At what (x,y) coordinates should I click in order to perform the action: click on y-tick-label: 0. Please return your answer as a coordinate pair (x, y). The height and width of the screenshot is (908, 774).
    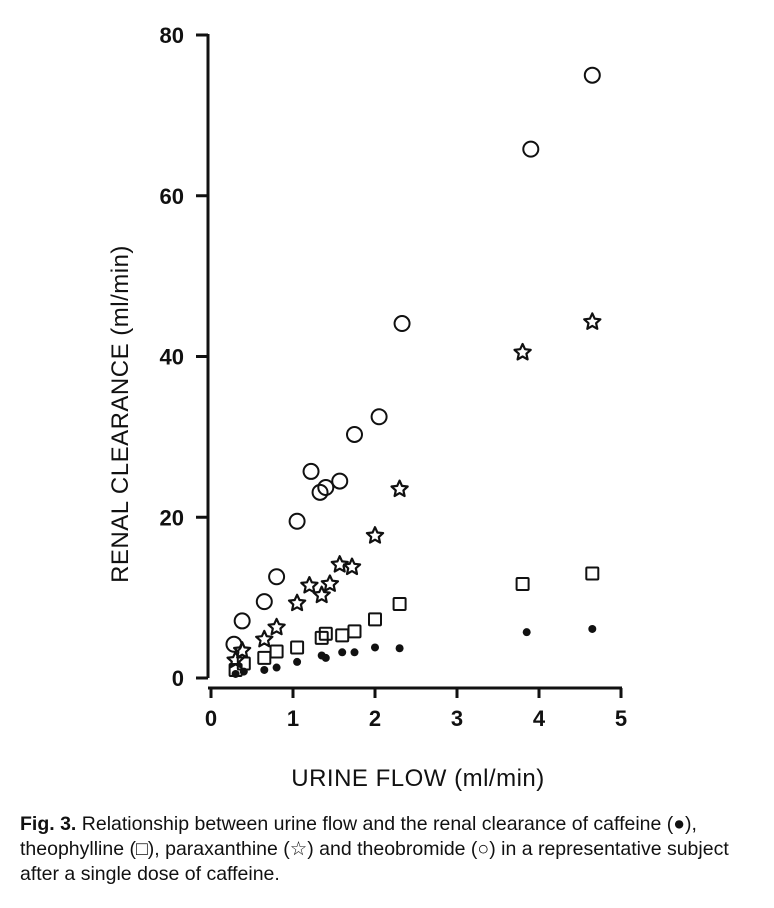
    Looking at the image, I should click on (178, 678).